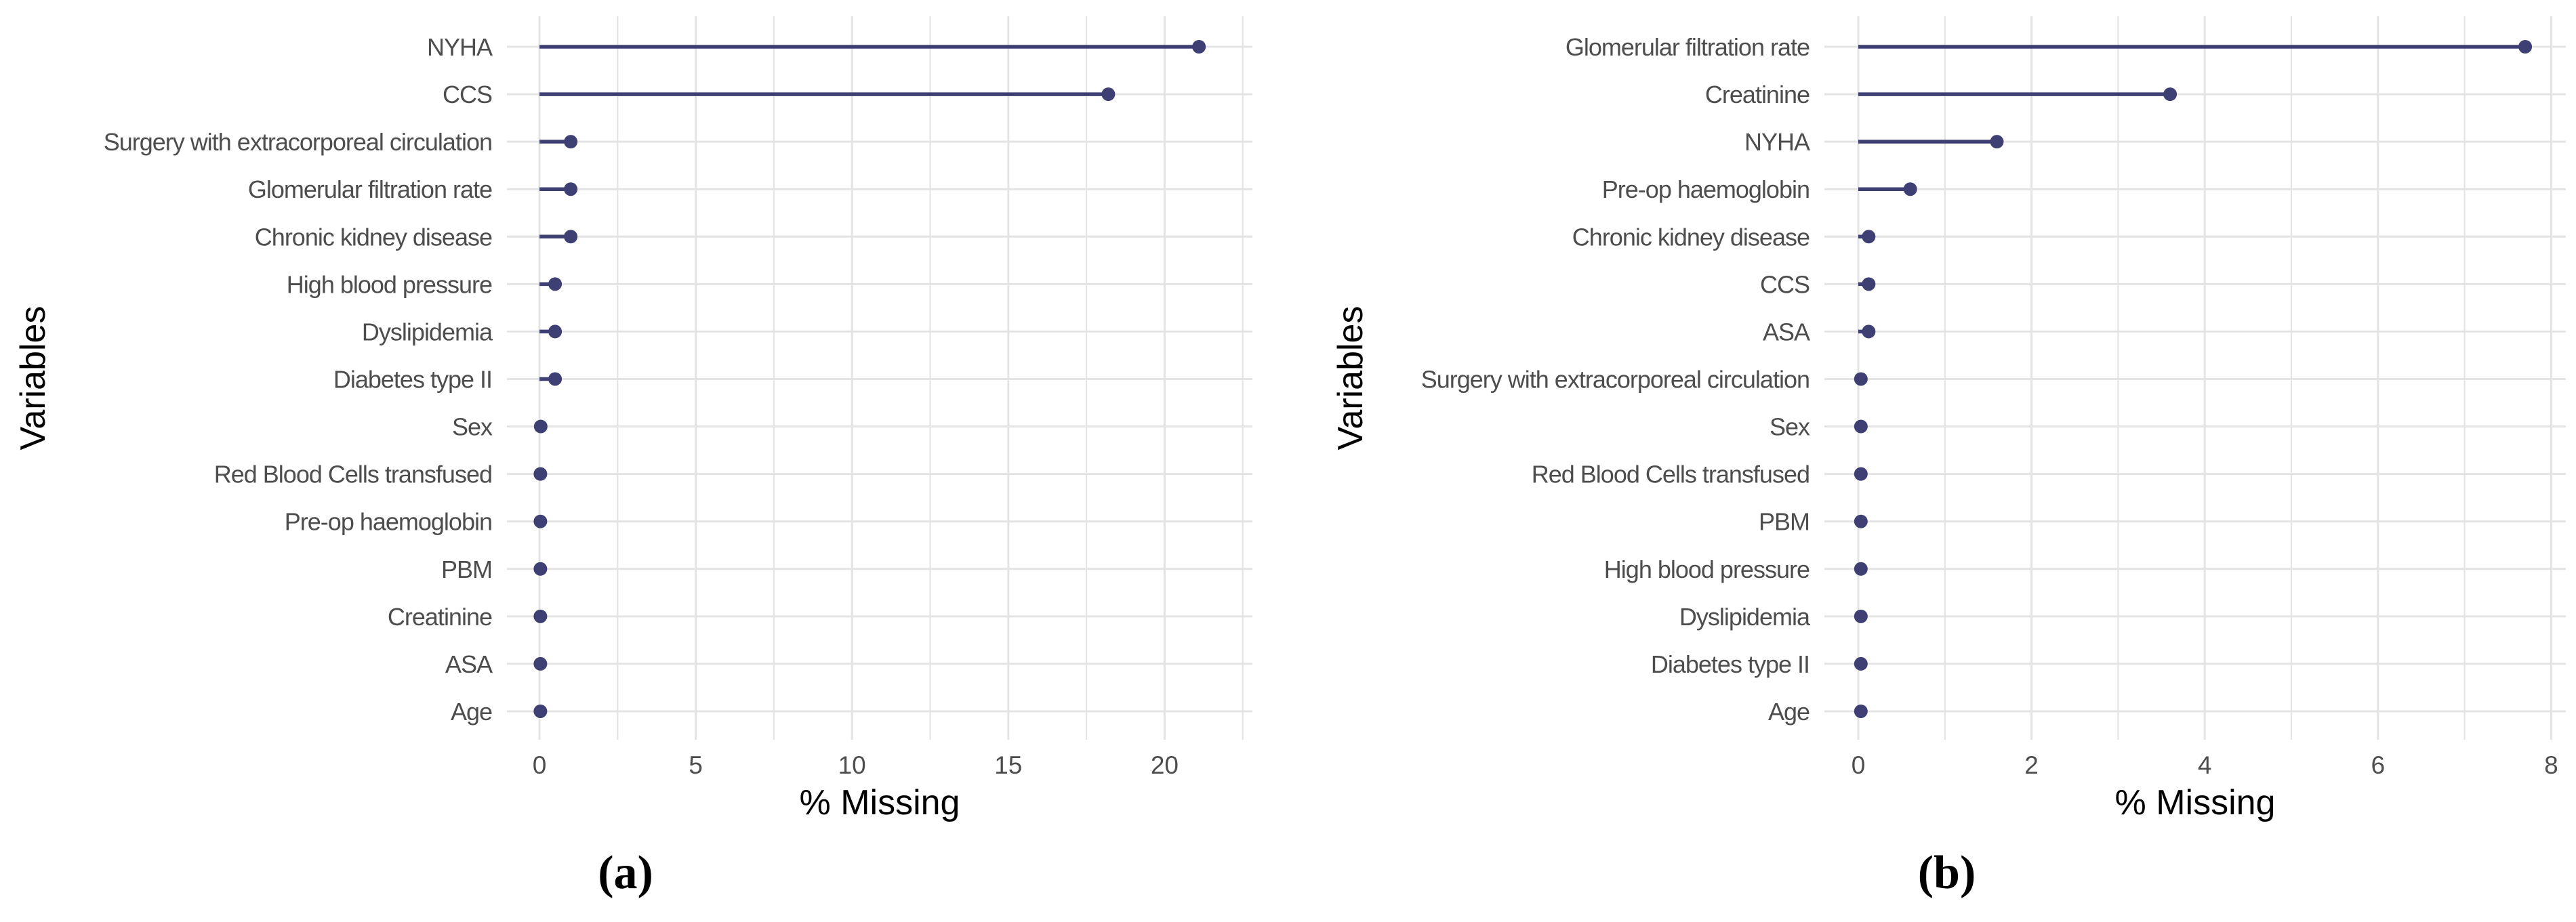  Describe the element at coordinates (1946, 873) in the screenshot. I see `caption-b: (b)` at that location.